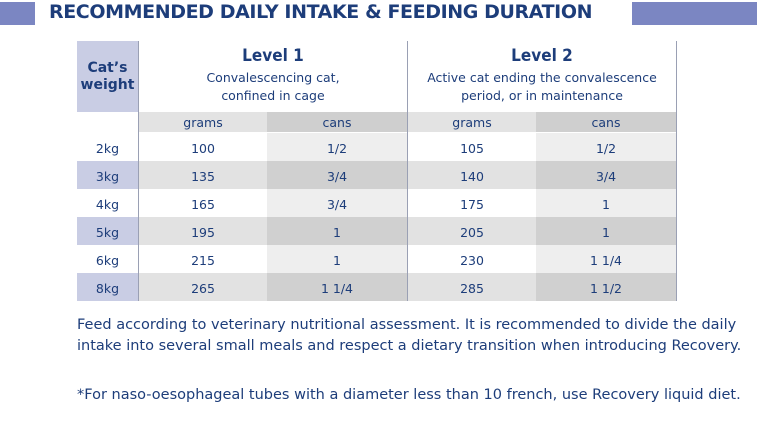 The height and width of the screenshot is (427, 757). What do you see at coordinates (407, 171) in the screenshot?
I see `table-divider-levels` at bounding box center [407, 171].